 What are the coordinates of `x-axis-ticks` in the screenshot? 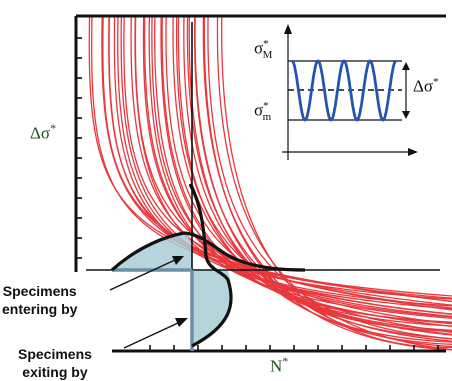 It's located at (294, 348).